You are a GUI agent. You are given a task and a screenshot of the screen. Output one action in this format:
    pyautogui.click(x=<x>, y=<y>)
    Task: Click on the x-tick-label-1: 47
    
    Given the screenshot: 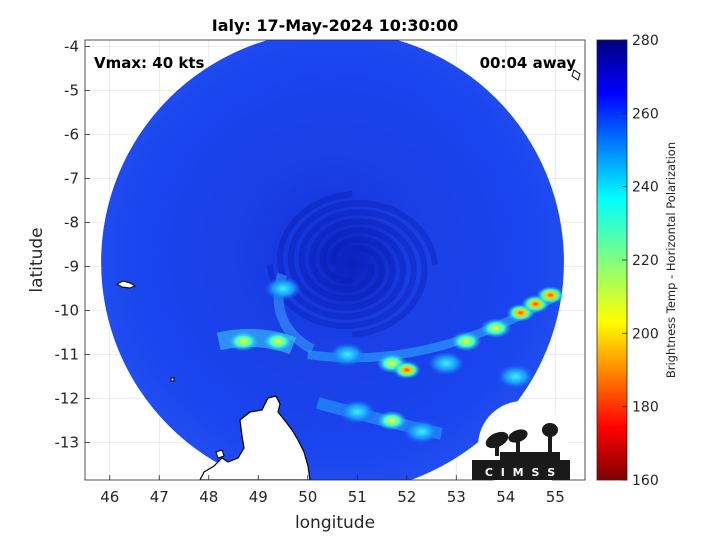 What is the action you would take?
    pyautogui.click(x=159, y=497)
    